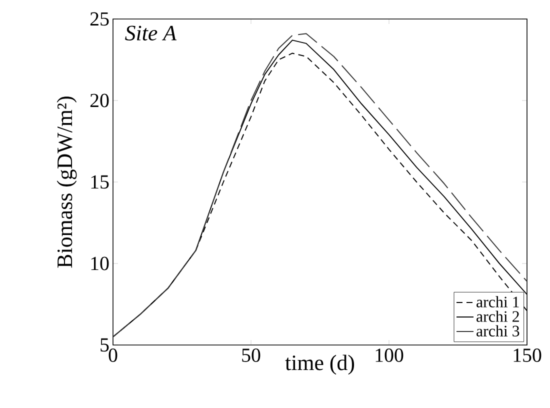 The height and width of the screenshot is (408, 550). I want to click on annotation: Site A, so click(151, 33).